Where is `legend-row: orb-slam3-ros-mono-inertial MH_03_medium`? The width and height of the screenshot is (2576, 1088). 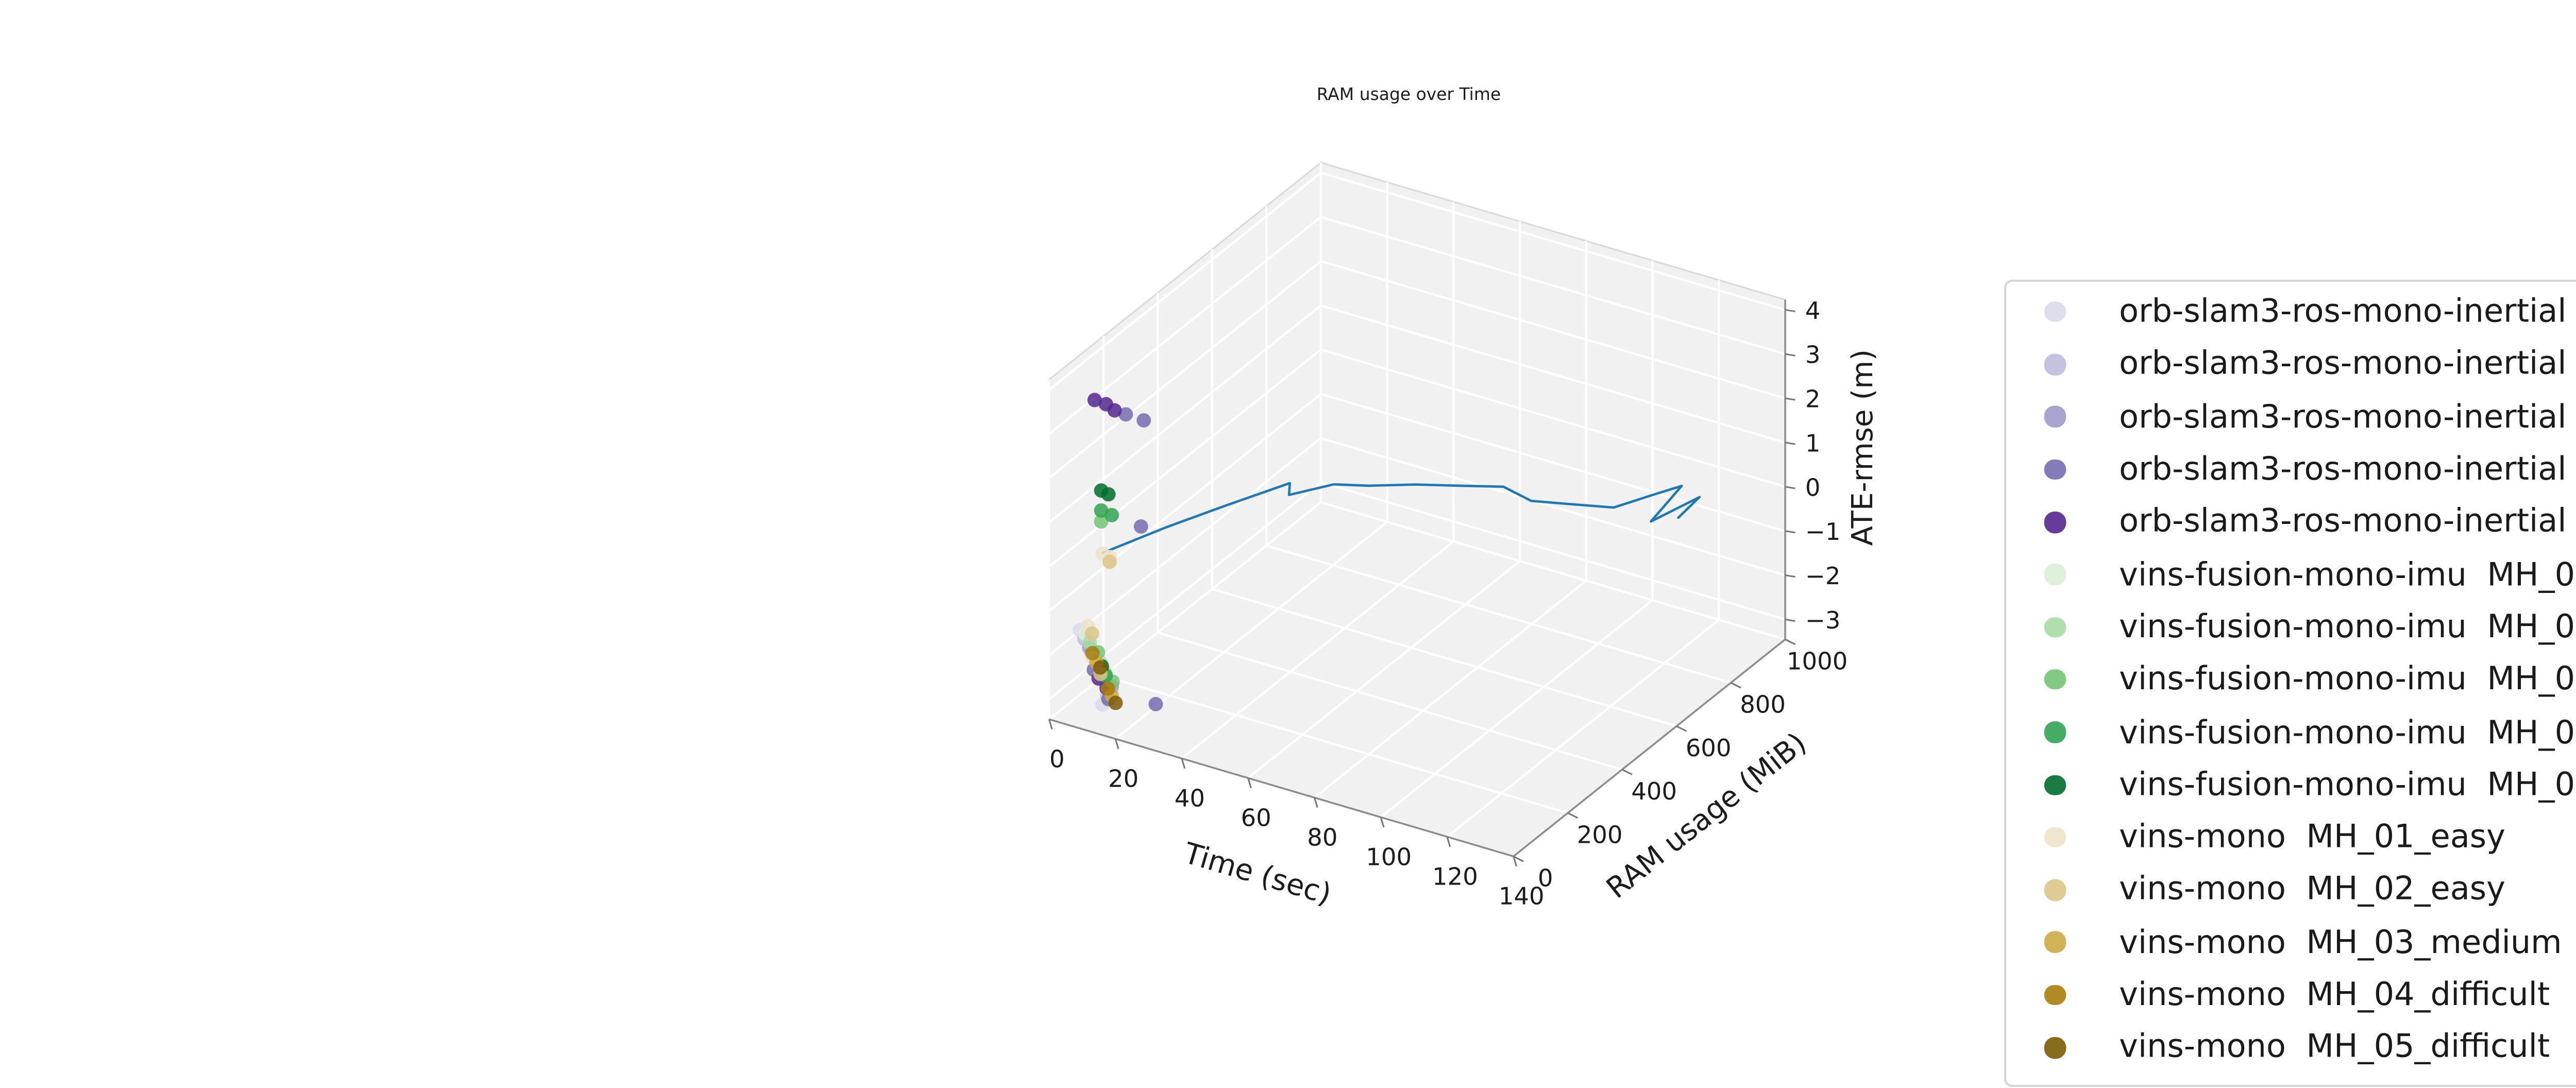
legend-row: orb-slam3-ros-mono-inertial MH_03_medium is located at coordinates (2291, 417).